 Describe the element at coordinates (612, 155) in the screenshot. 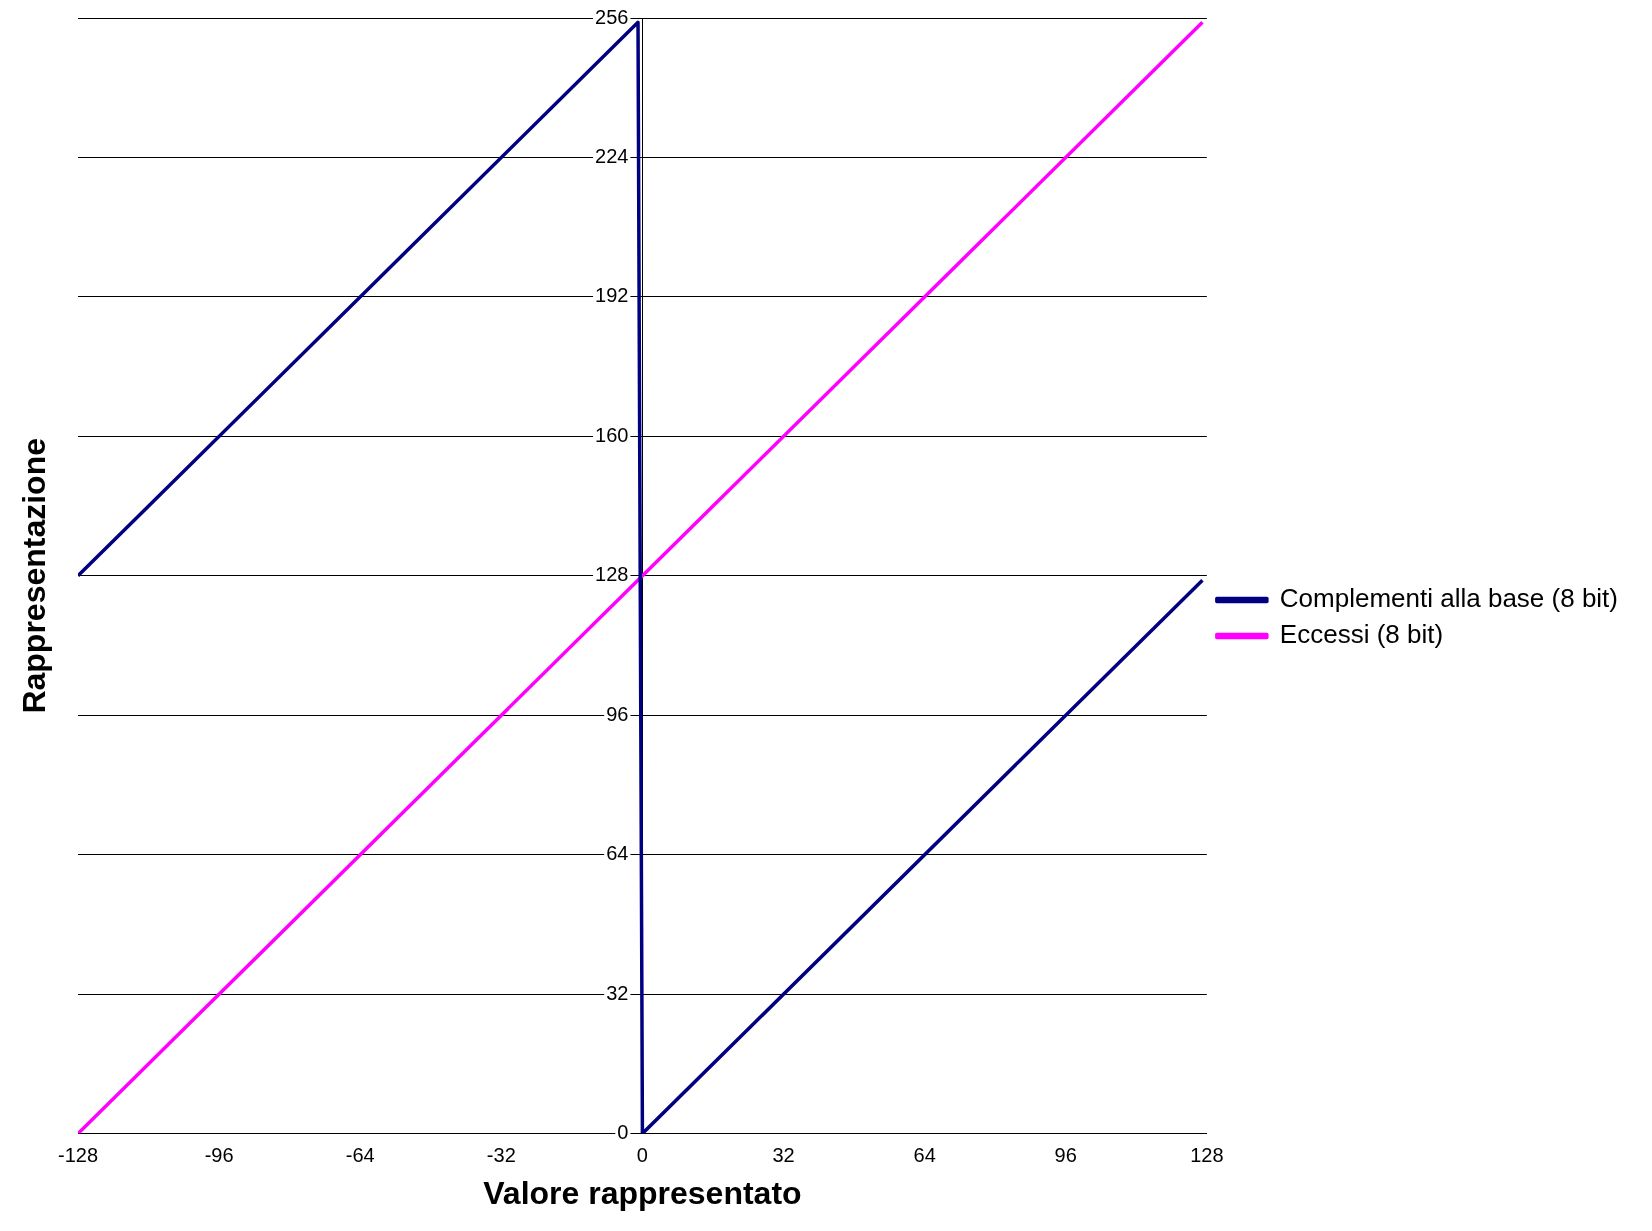

I see `y-tick-label: 224` at that location.